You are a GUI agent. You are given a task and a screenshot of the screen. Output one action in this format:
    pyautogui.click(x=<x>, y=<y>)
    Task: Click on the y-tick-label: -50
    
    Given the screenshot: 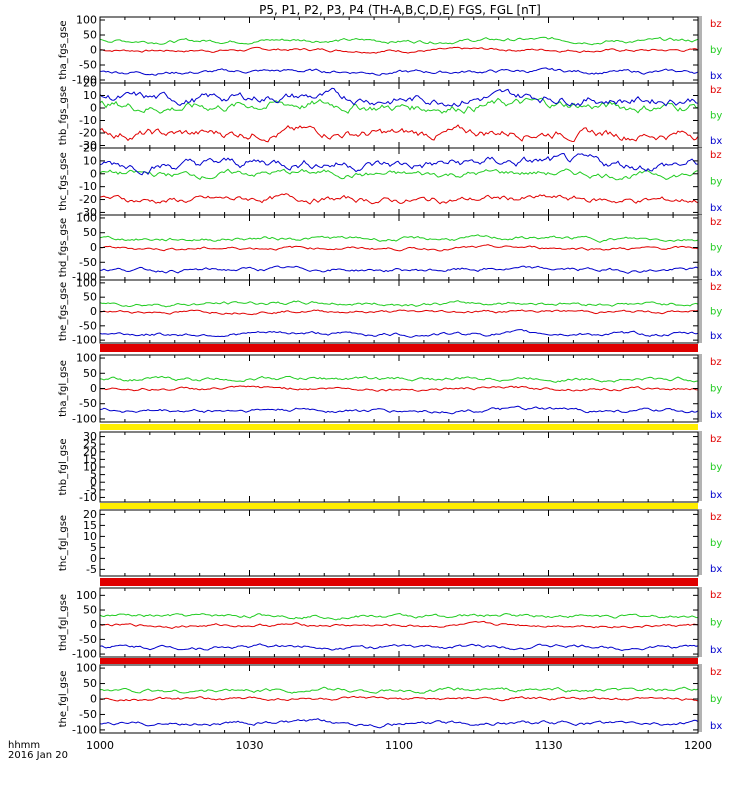 What is the action you would take?
    pyautogui.click(x=88, y=262)
    